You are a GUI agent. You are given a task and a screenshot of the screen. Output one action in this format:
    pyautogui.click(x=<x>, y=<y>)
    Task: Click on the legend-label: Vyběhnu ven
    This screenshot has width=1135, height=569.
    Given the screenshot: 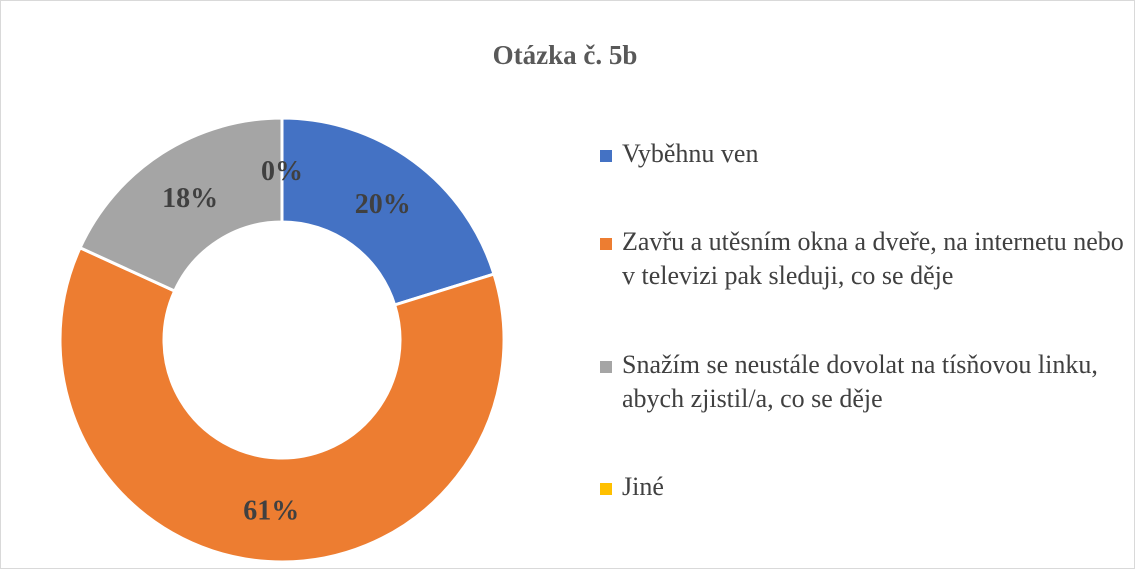 What is the action you would take?
    pyautogui.click(x=690, y=153)
    